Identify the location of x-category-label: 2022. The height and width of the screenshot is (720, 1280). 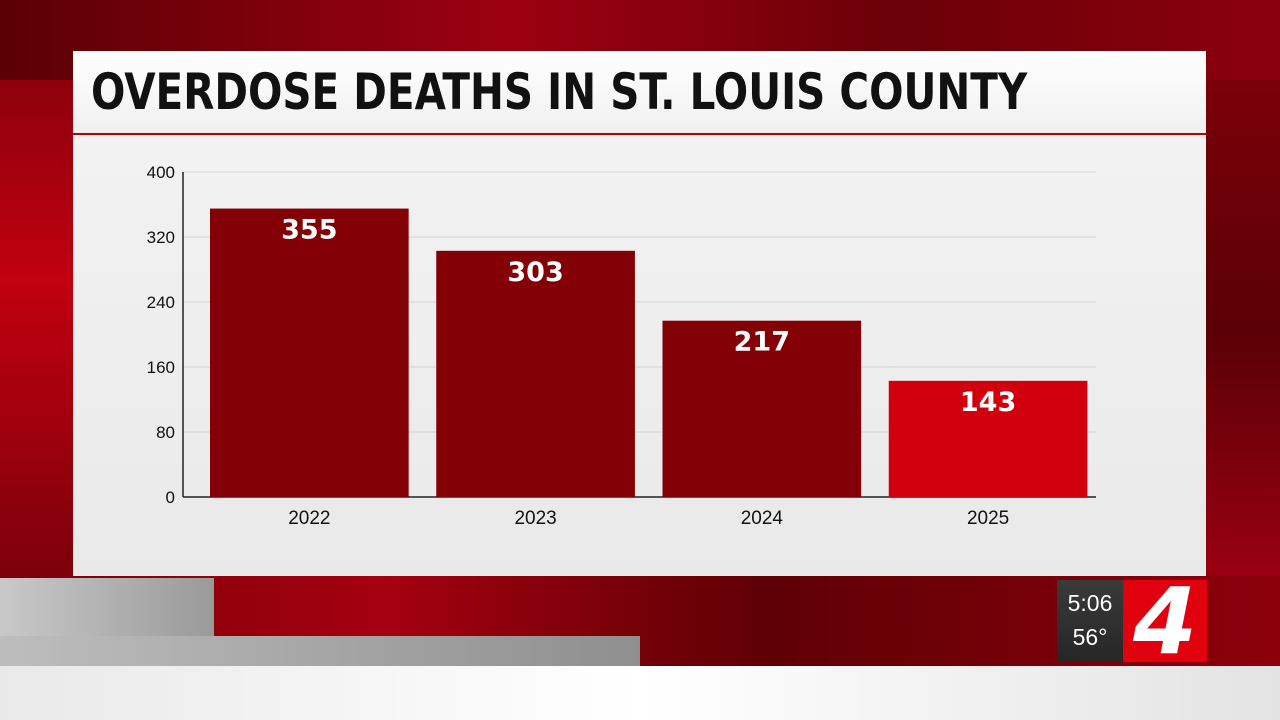
(309, 518).